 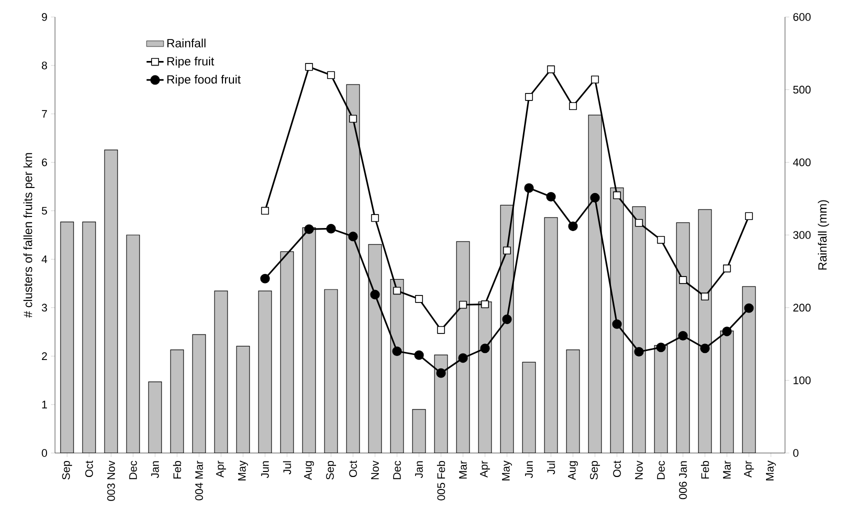 I want to click on legend-label: Ripe fruit, so click(x=190, y=62).